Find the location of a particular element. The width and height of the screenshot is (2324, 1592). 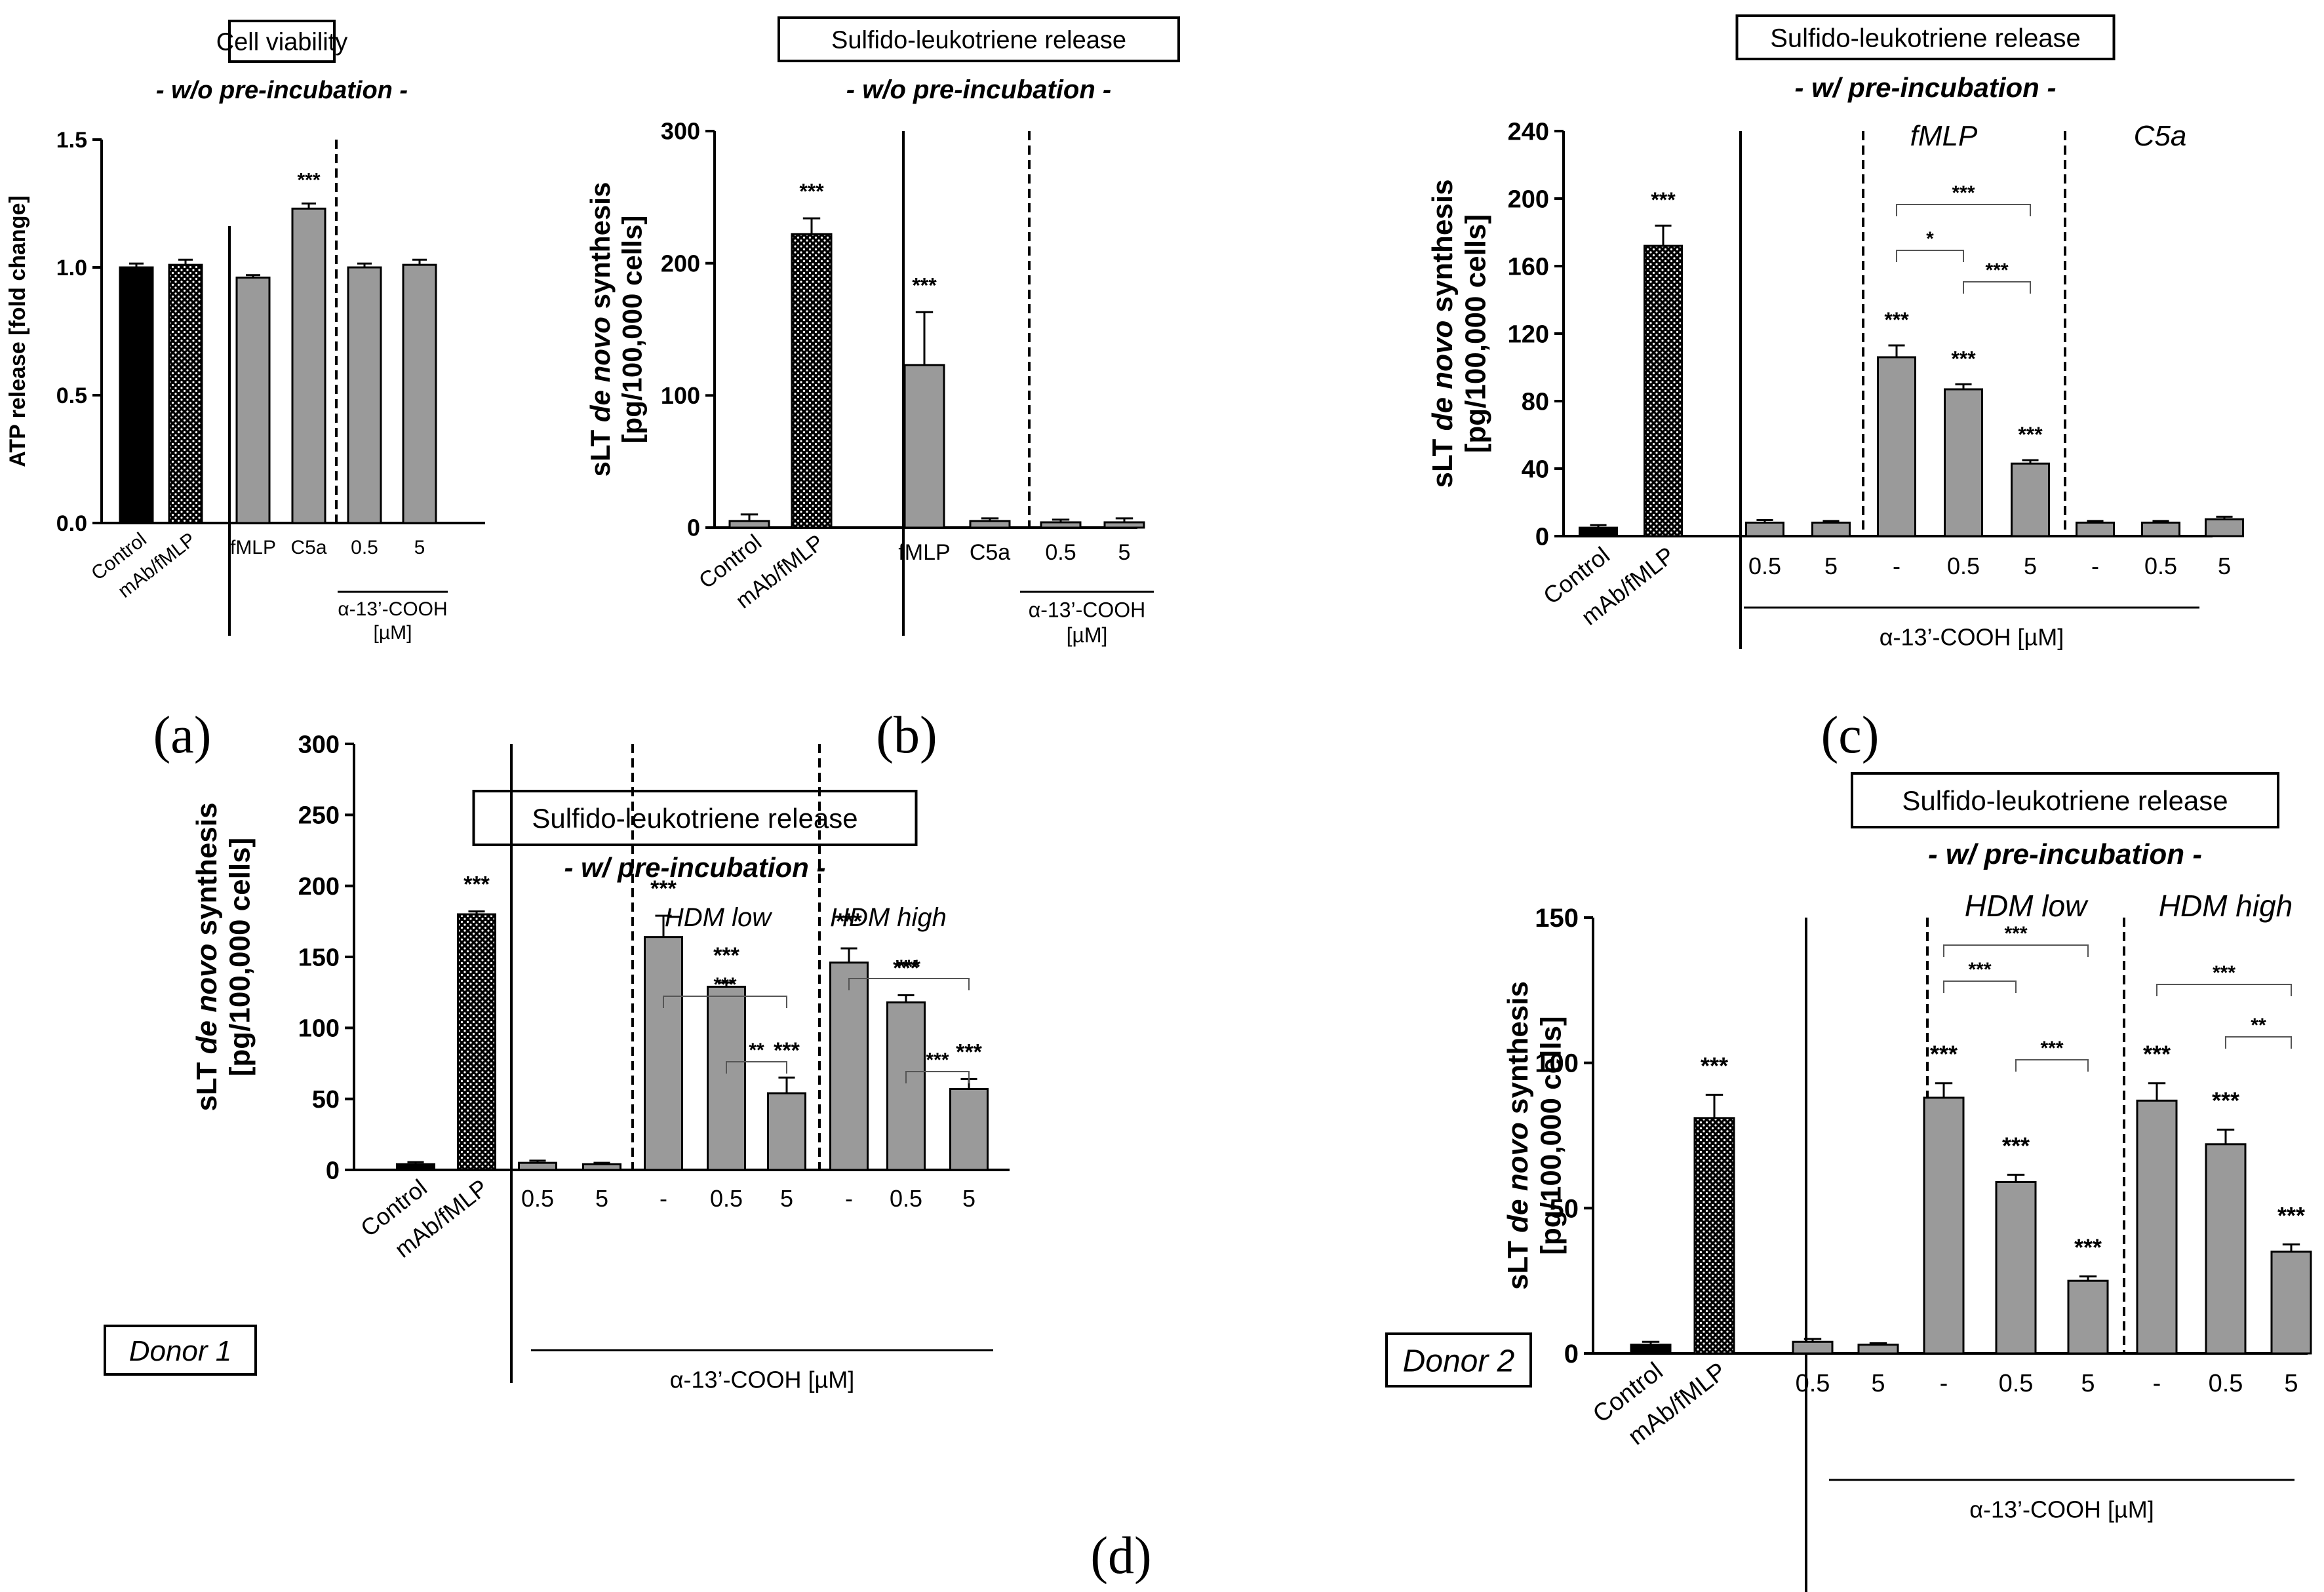

panel-label-a: (a) is located at coordinates (183, 735).